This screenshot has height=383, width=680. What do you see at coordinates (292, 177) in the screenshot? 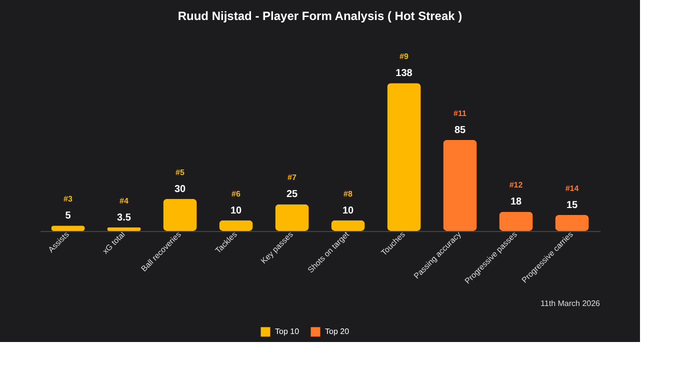
I see `annotation: #7` at bounding box center [292, 177].